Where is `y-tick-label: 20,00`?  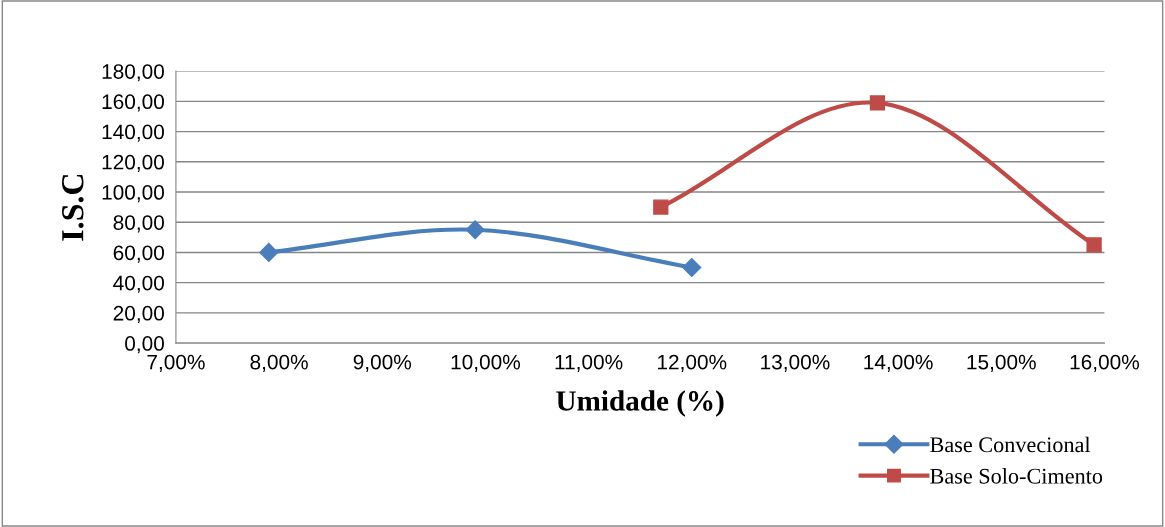 y-tick-label: 20,00 is located at coordinates (138, 314).